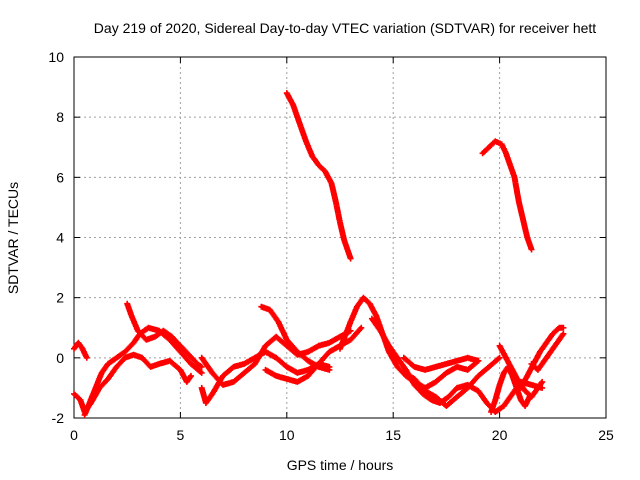  Describe the element at coordinates (393, 435) in the screenshot. I see `x-tick-label: 15` at that location.